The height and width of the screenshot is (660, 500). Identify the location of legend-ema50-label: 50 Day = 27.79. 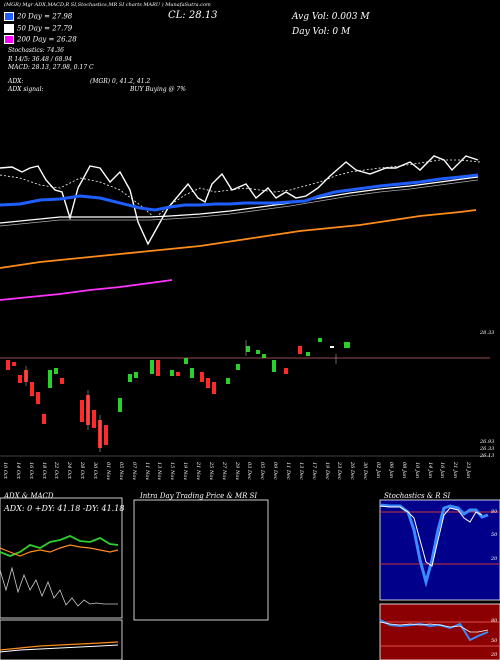
(45, 28).